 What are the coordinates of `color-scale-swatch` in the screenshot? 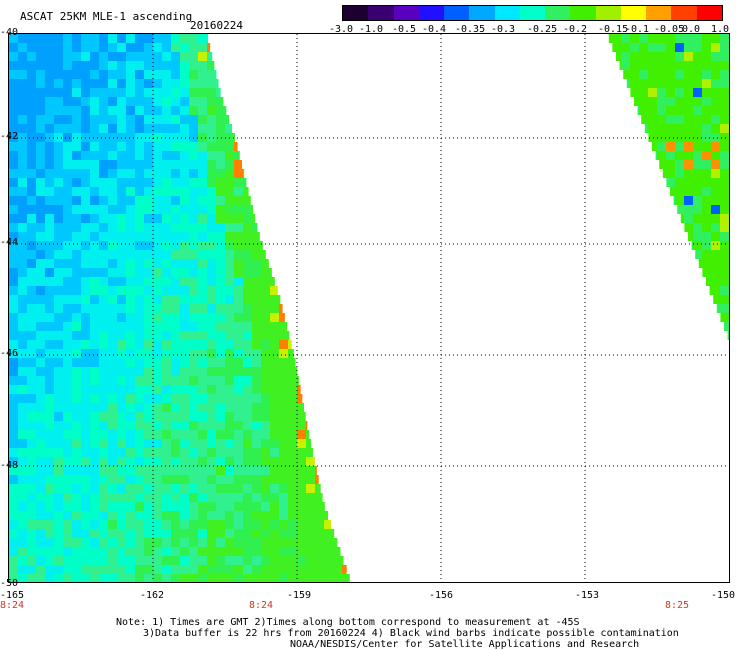 It's located at (431, 13).